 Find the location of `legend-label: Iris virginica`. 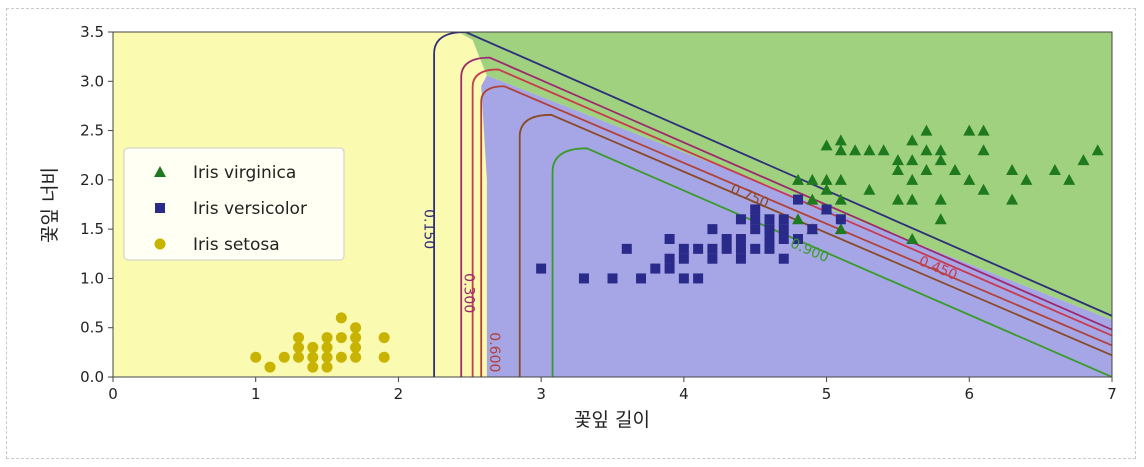

legend-label: Iris virginica is located at coordinates (244, 173).